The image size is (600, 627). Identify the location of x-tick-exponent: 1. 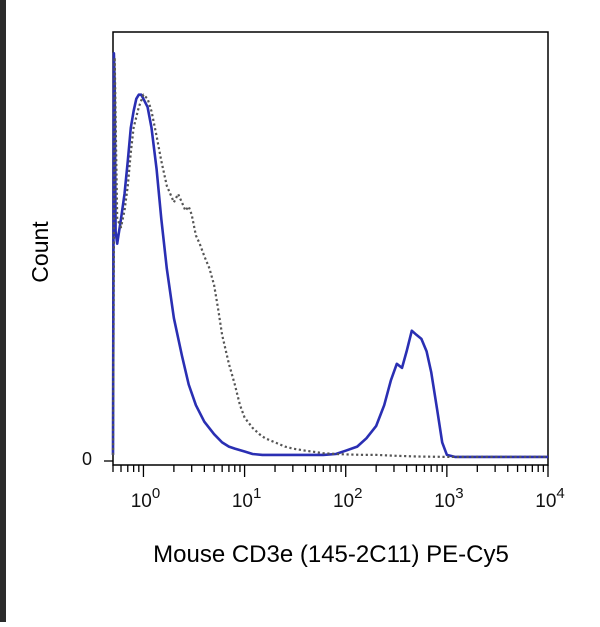
(257, 493).